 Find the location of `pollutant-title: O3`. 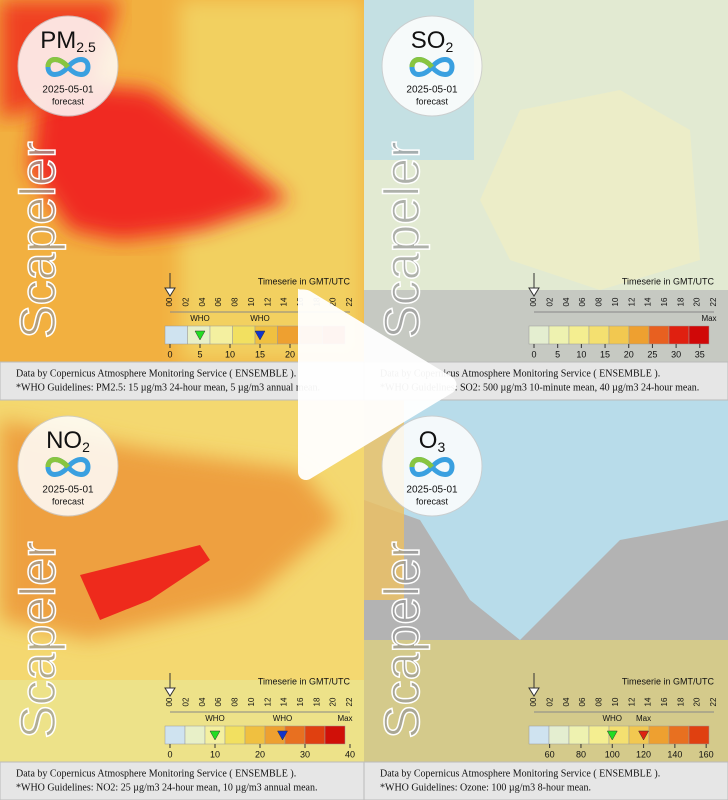

pollutant-title: O3 is located at coordinates (432, 440).